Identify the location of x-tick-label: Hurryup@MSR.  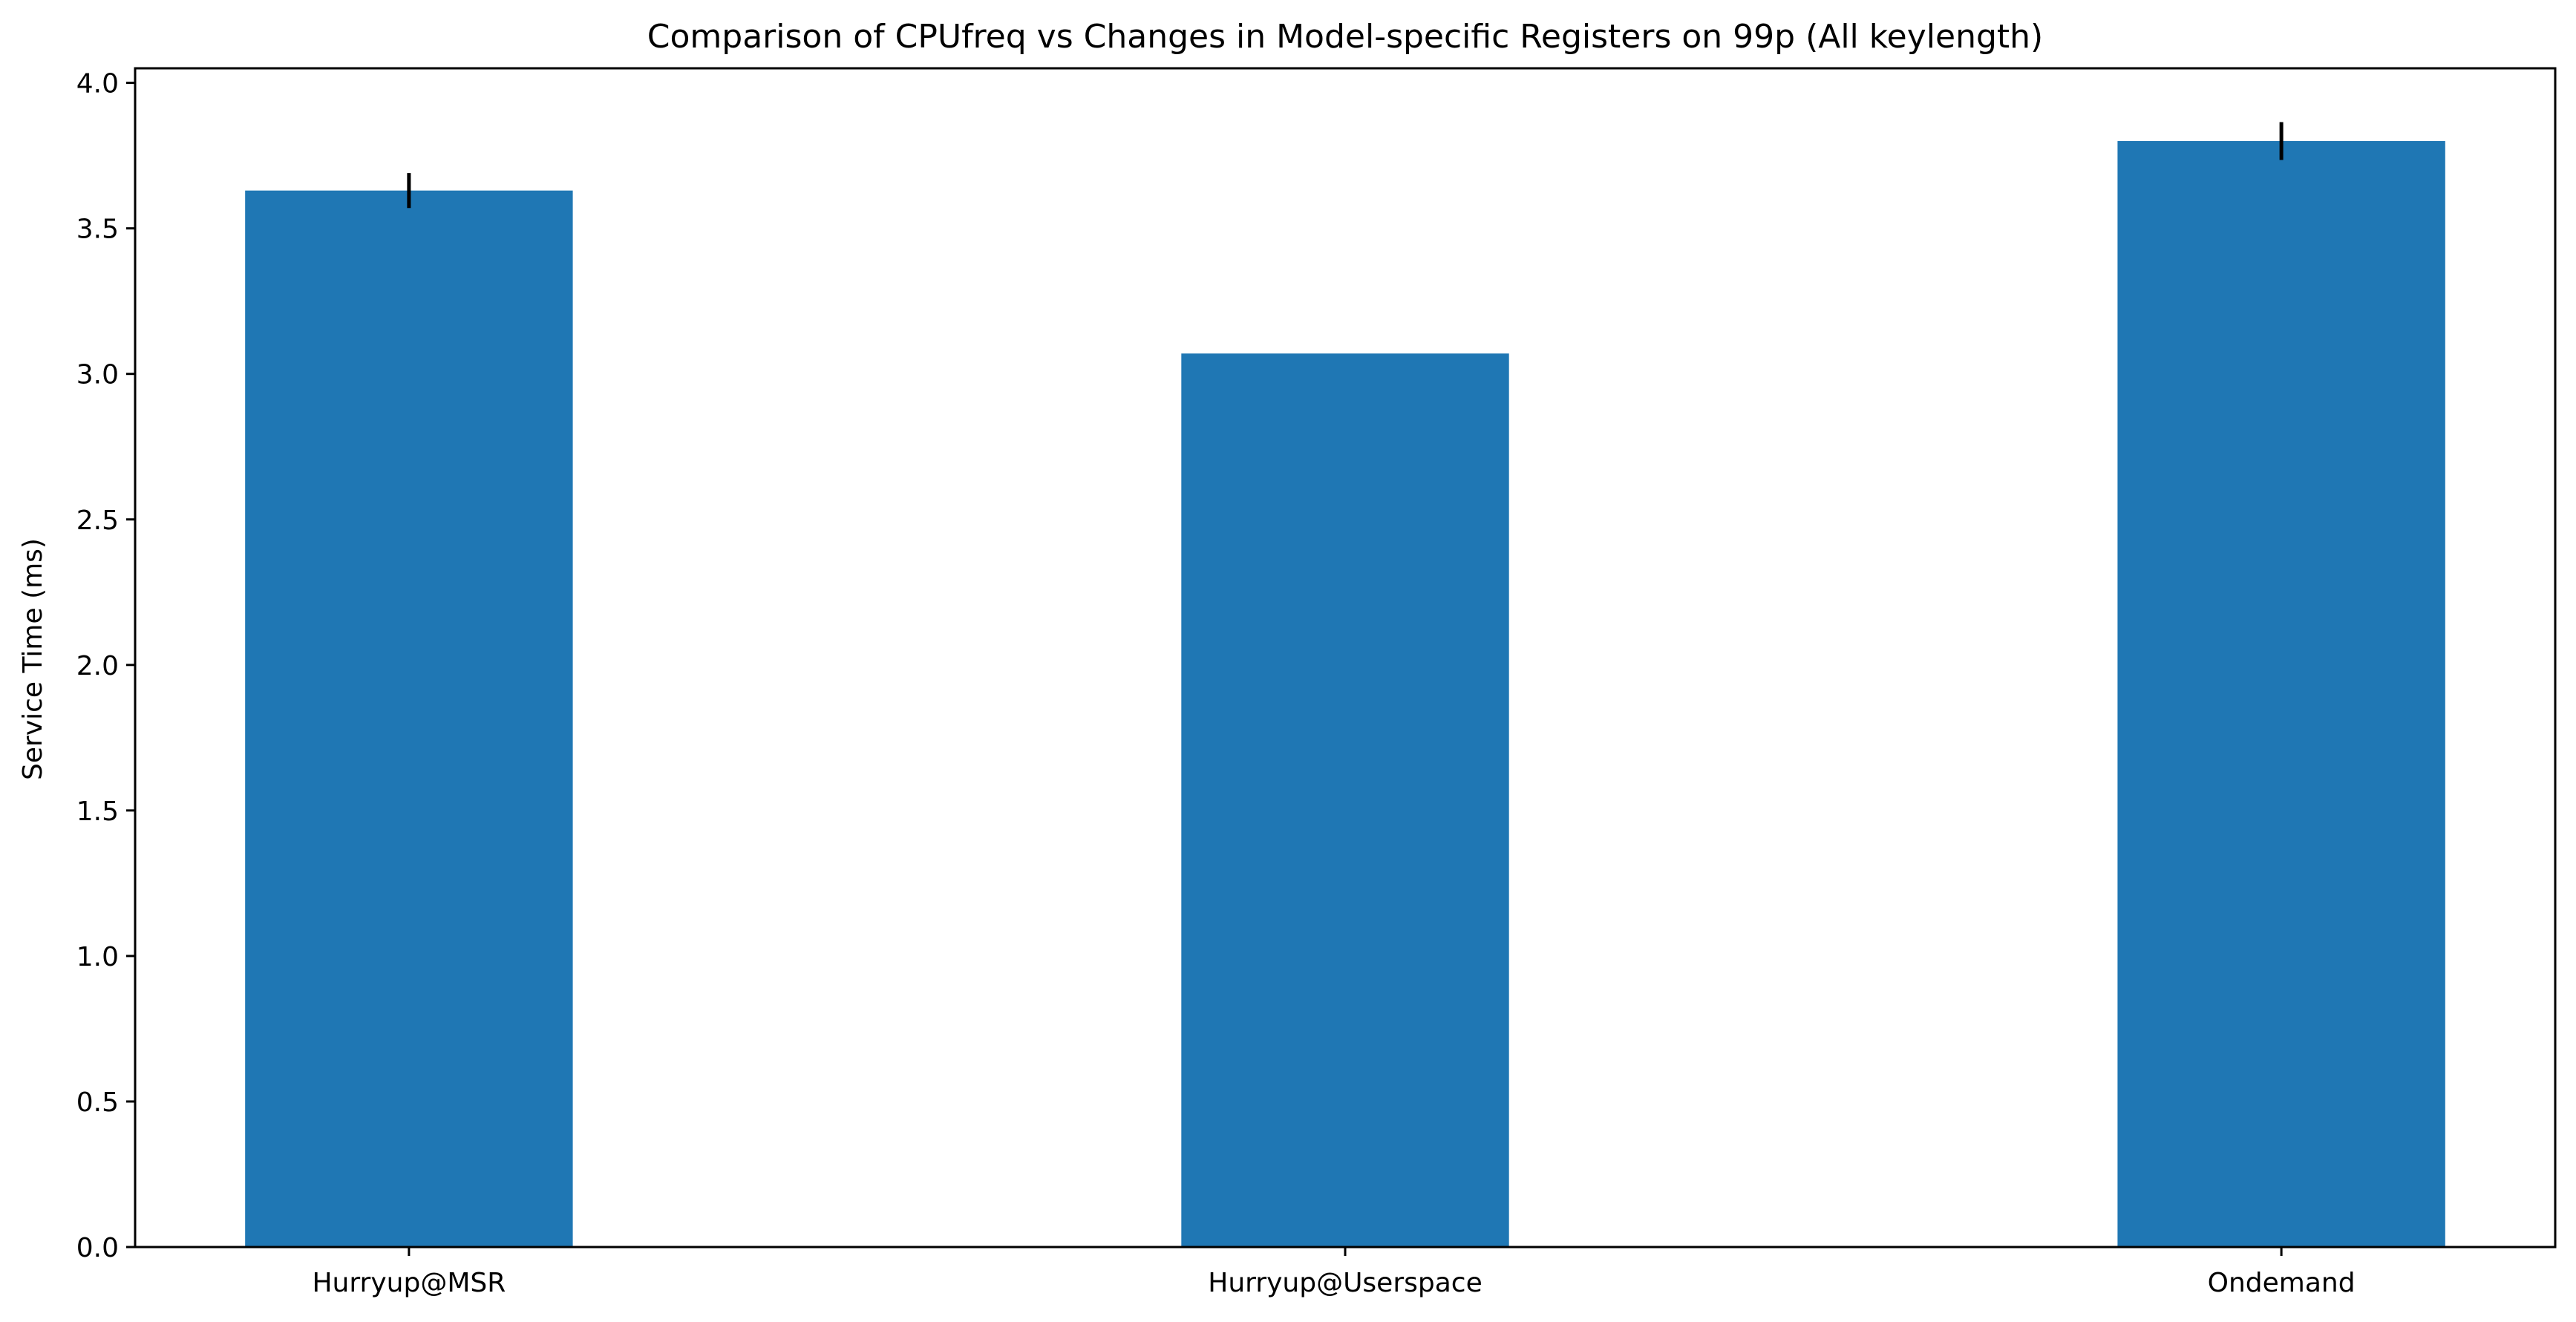
(409, 1283).